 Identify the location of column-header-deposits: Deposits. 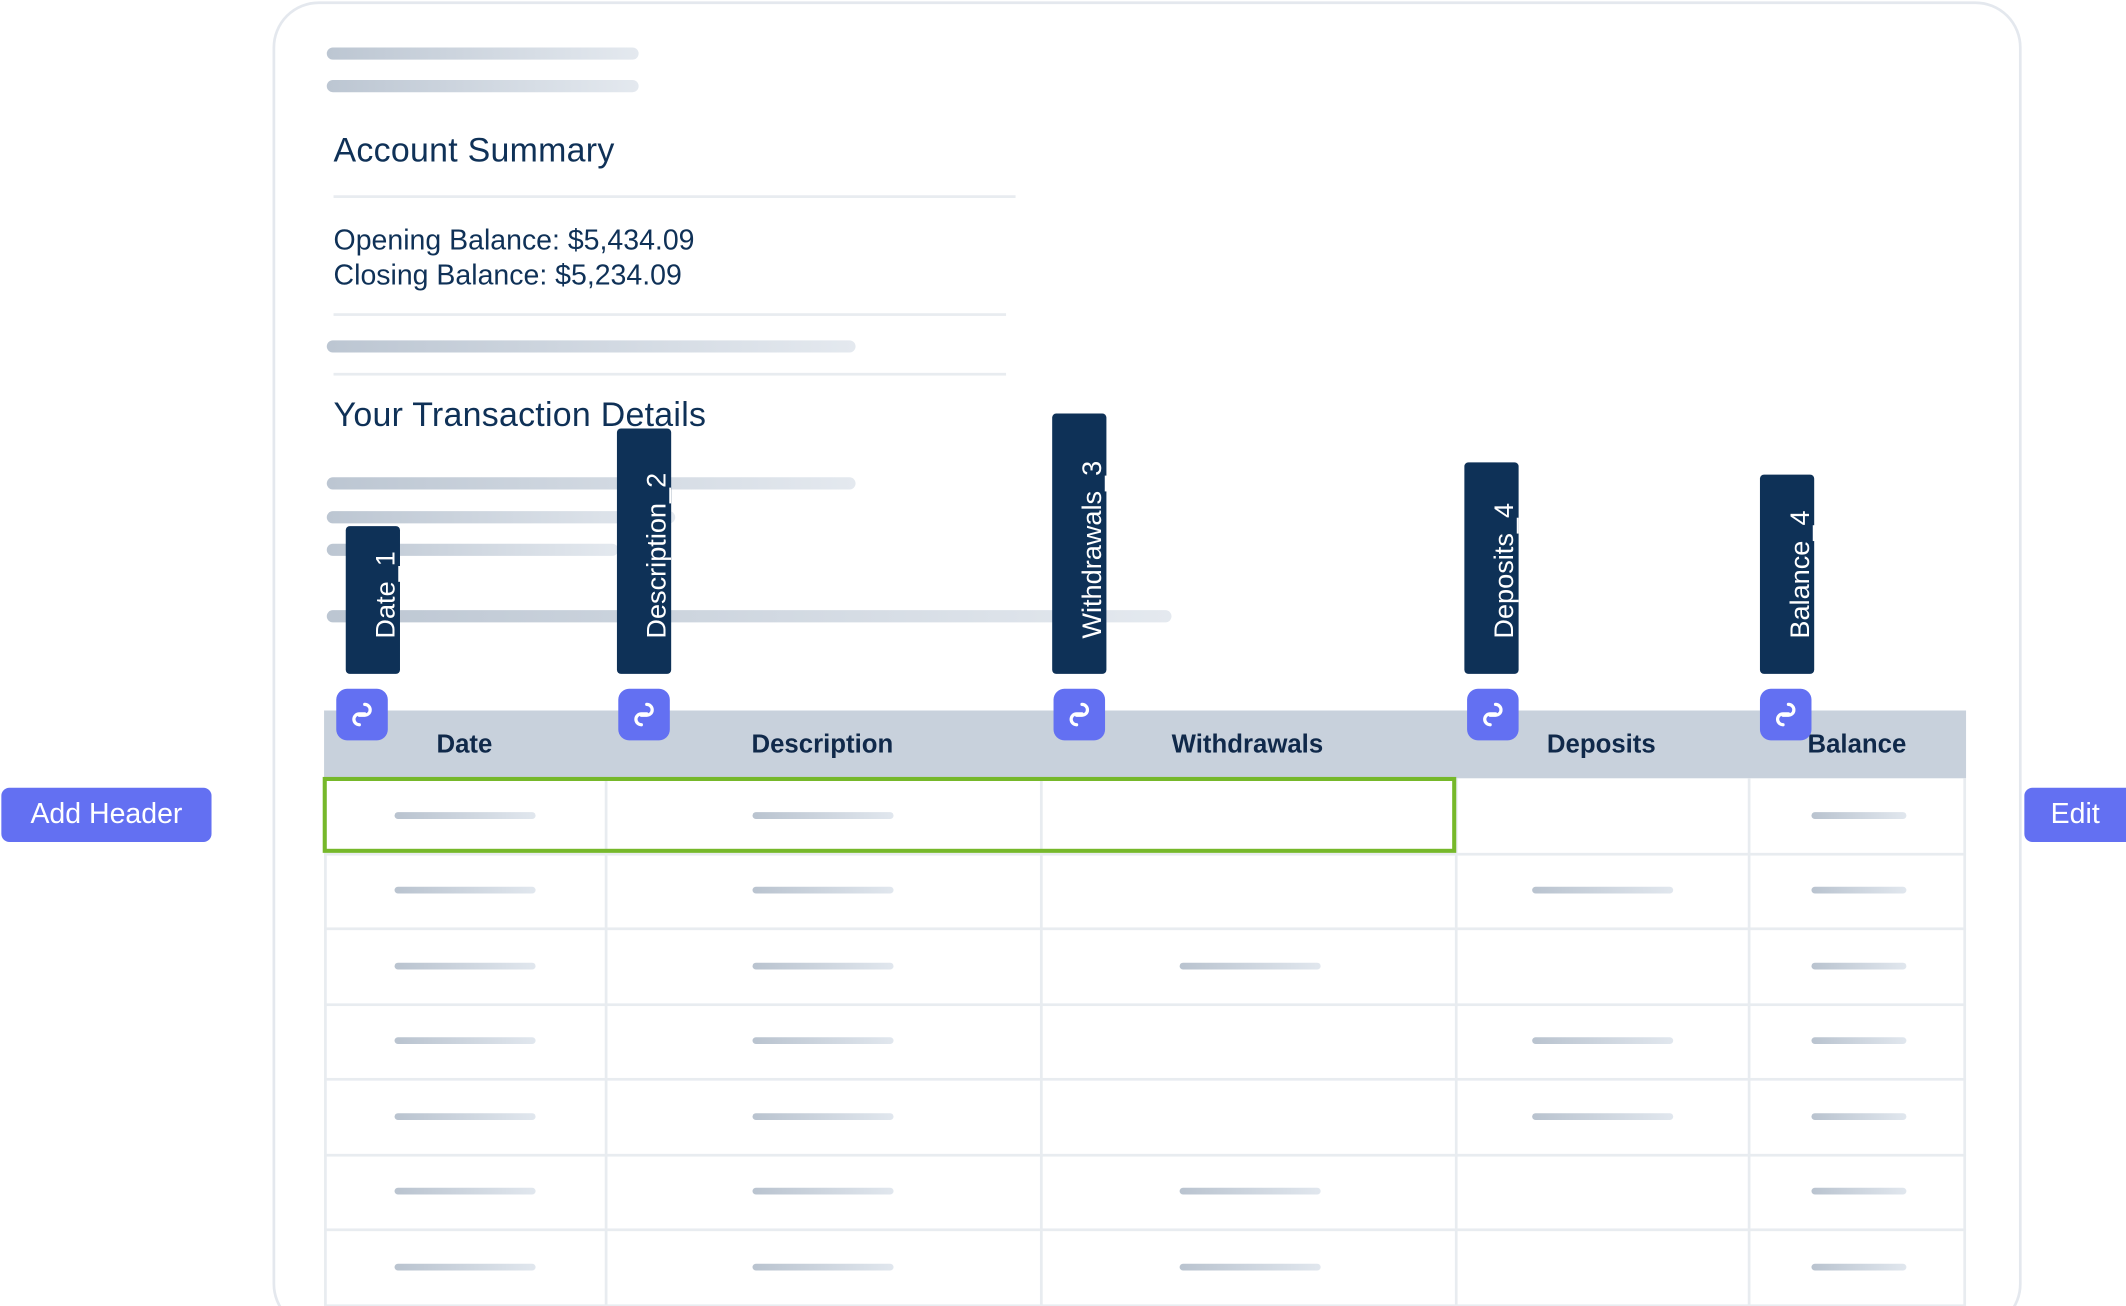
(1601, 745).